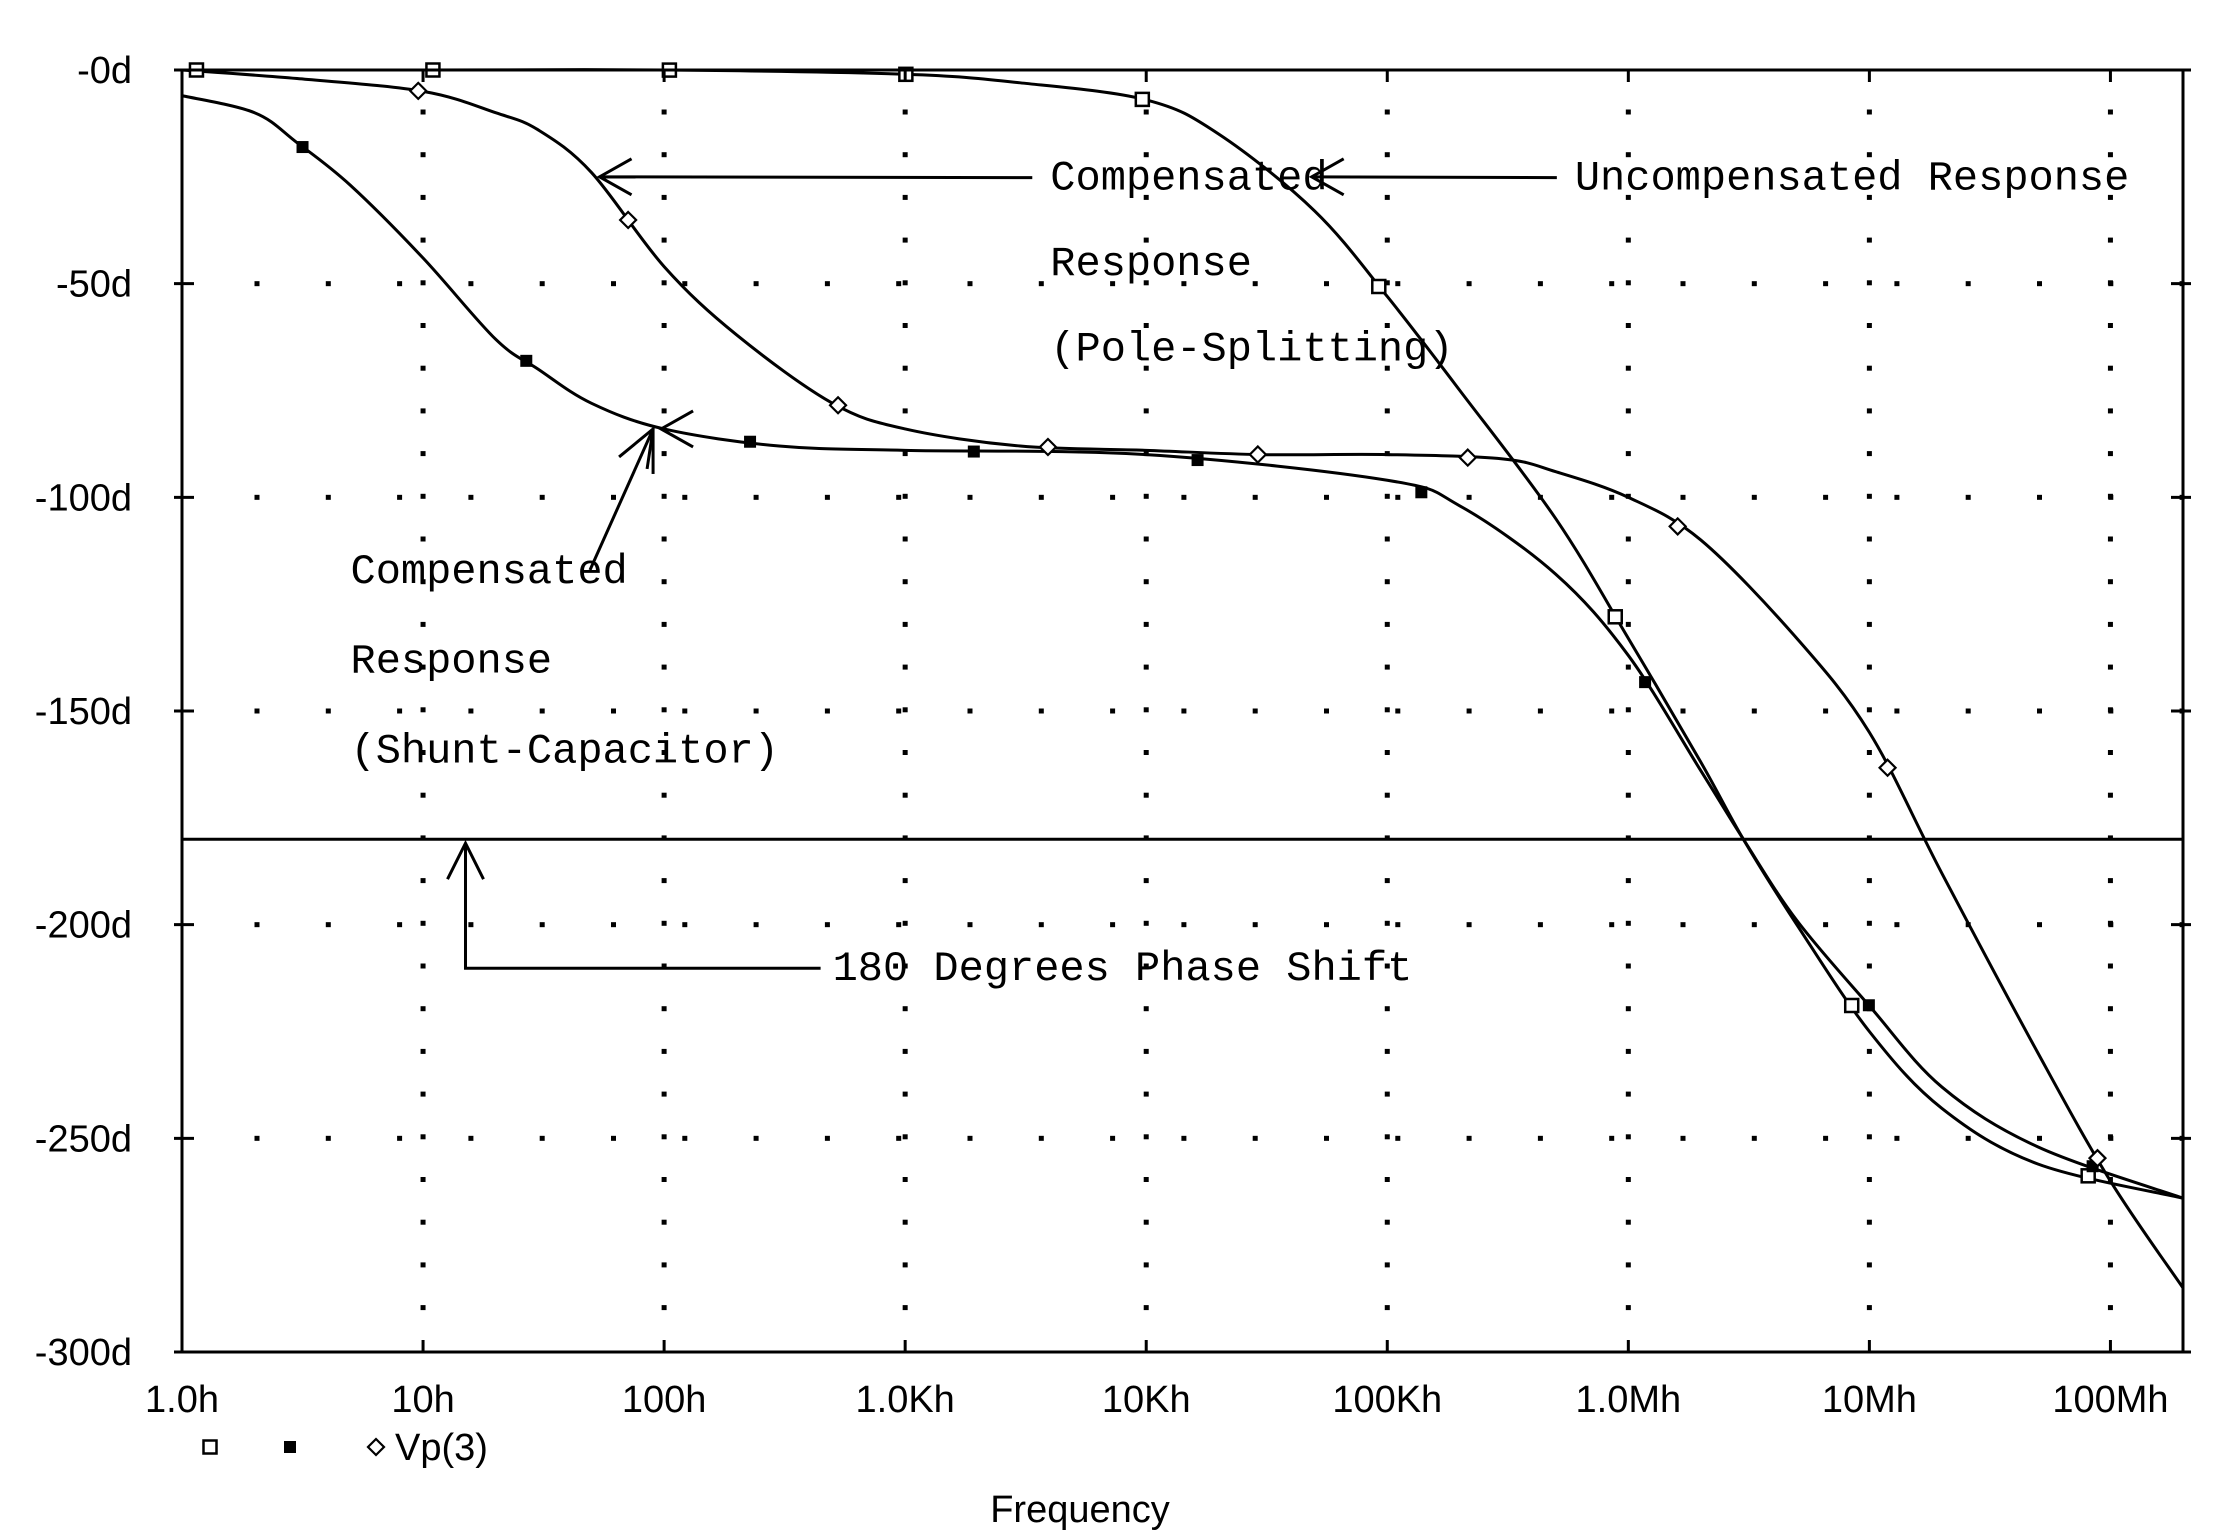 The height and width of the screenshot is (1540, 2216). Describe the element at coordinates (94, 285) in the screenshot. I see `y-tick-label: -50d` at that location.